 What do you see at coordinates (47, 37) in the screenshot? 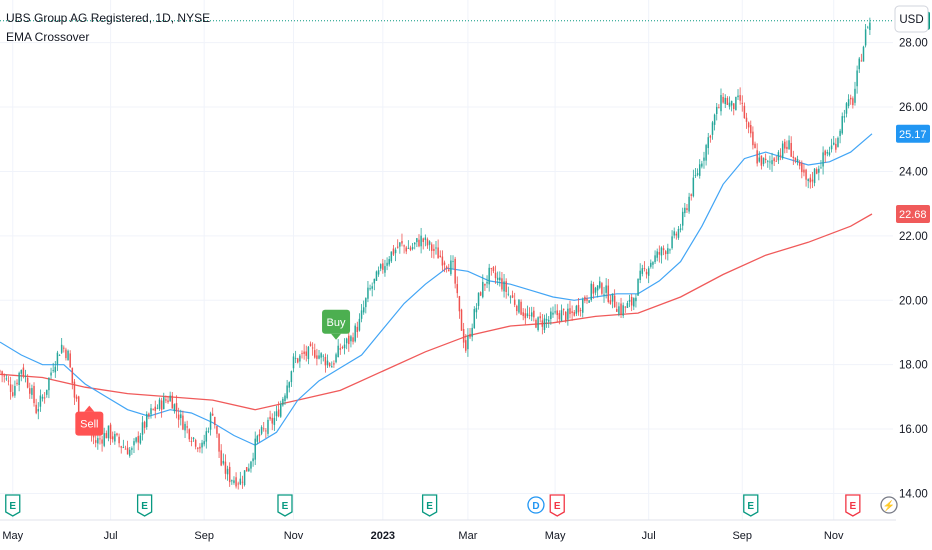
I see `indicator-name: EMA Crossover` at bounding box center [47, 37].